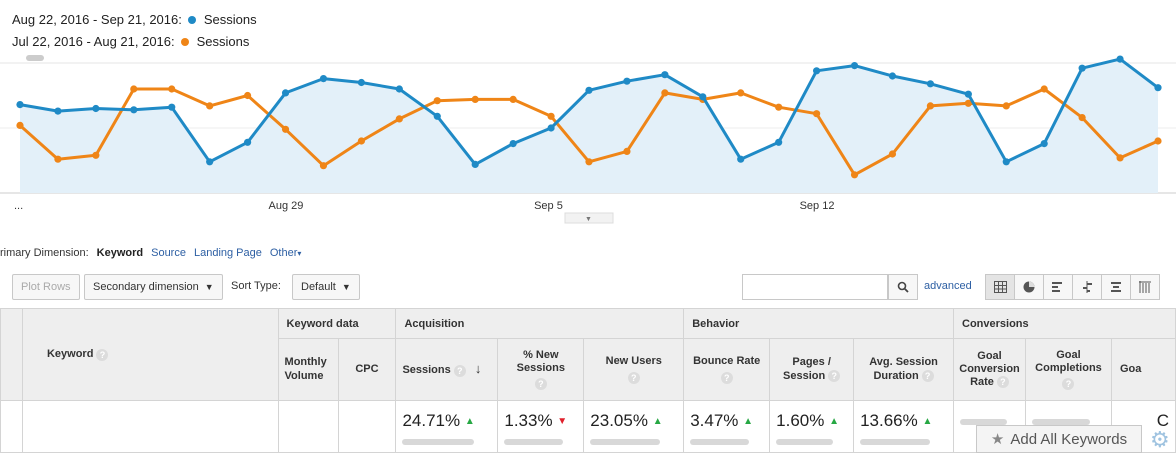 The height and width of the screenshot is (460, 1176). What do you see at coordinates (367, 369) in the screenshot?
I see `cpc-column-header: CPC` at bounding box center [367, 369].